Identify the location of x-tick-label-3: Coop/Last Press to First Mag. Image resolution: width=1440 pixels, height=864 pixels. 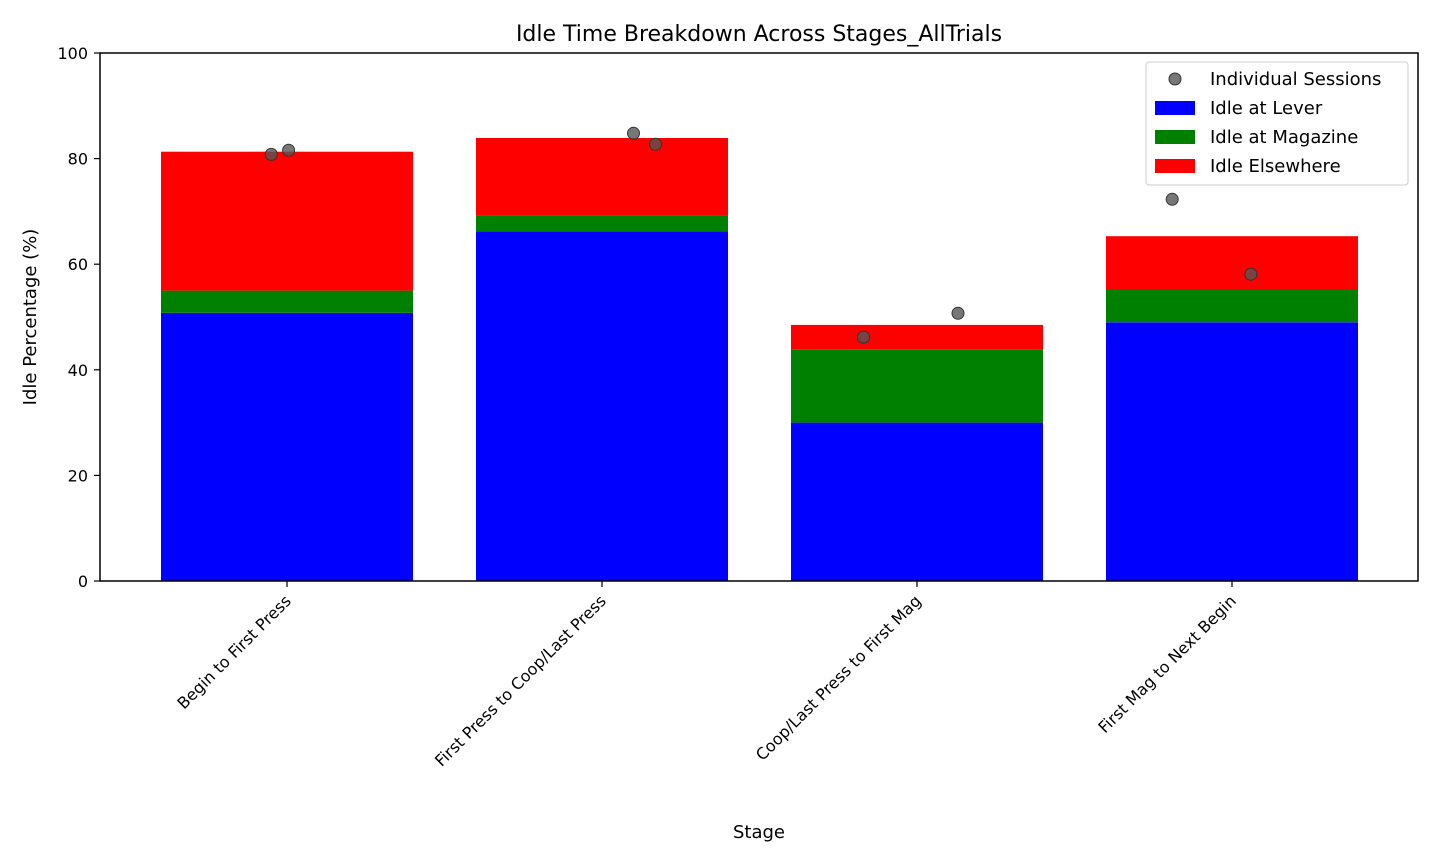
(838, 677).